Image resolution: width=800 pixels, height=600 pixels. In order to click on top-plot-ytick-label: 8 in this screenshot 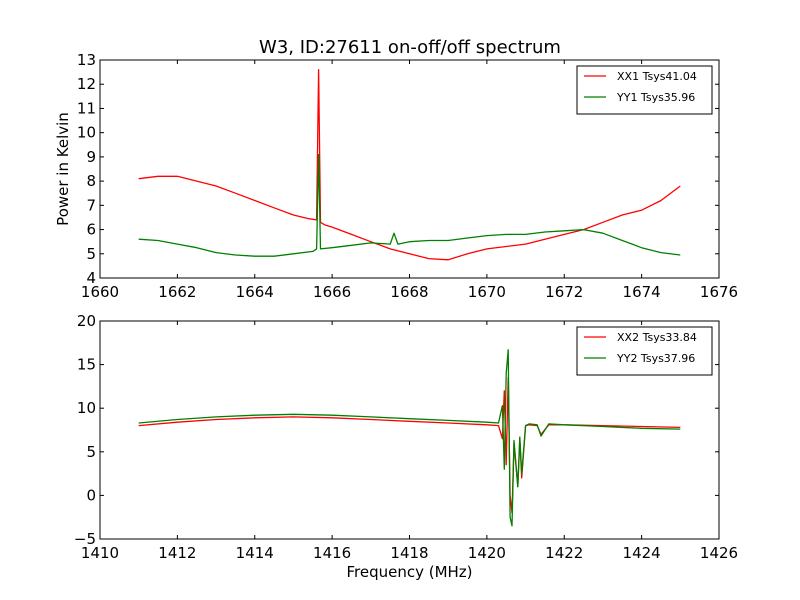, I will do `click(91, 181)`.